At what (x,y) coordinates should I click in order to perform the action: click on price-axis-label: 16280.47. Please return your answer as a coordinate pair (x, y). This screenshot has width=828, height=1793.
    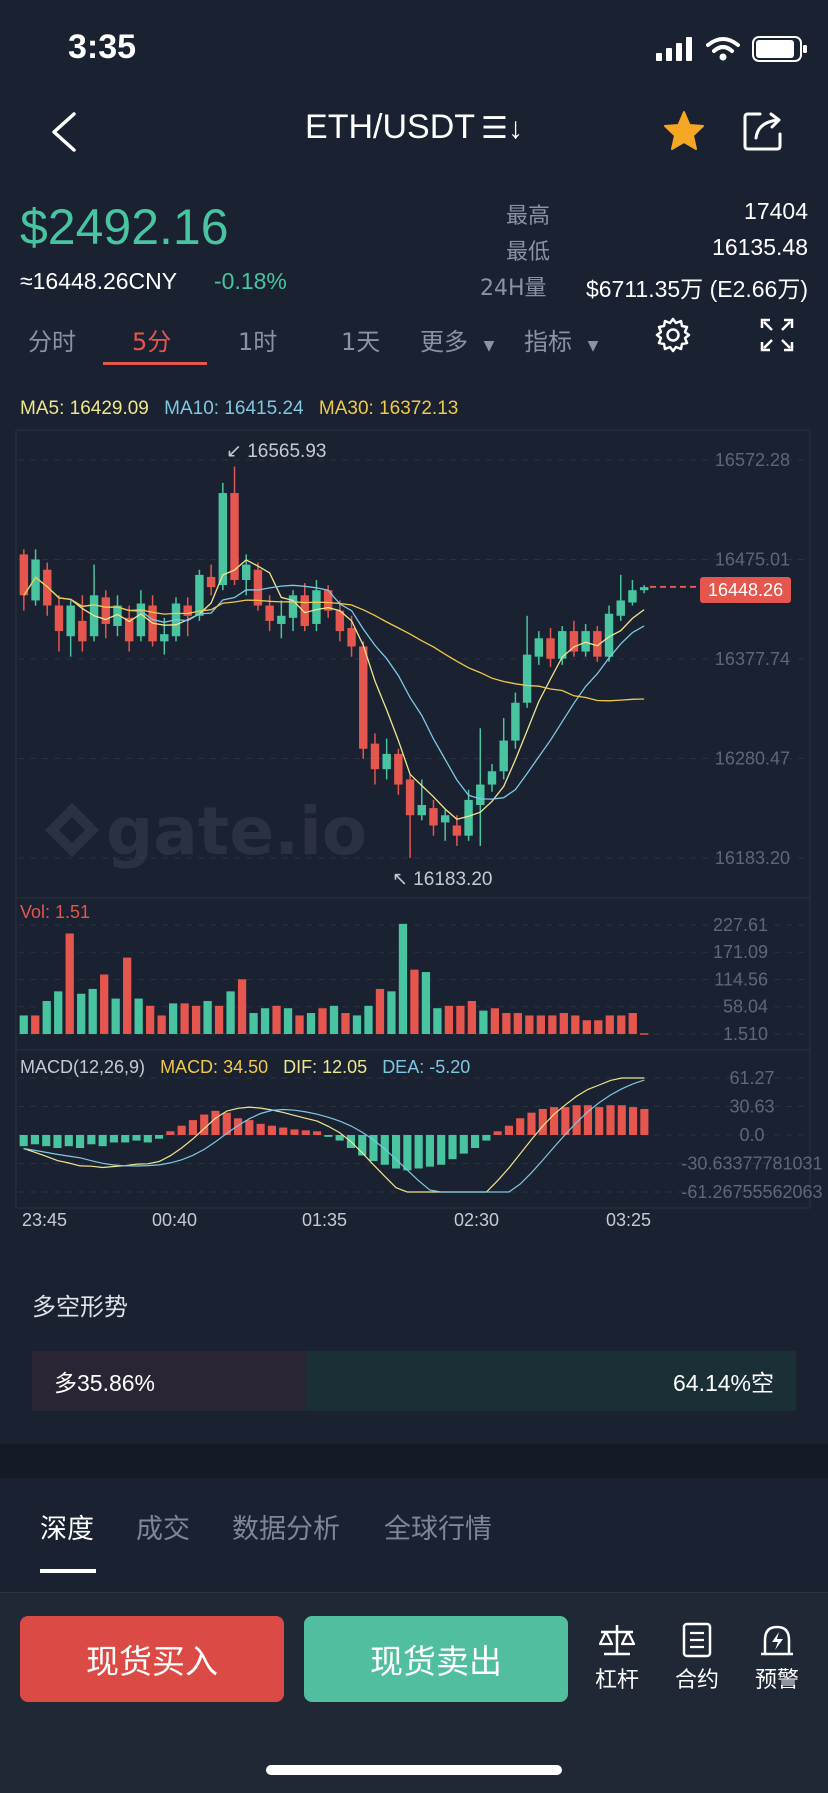
    Looking at the image, I should click on (752, 759).